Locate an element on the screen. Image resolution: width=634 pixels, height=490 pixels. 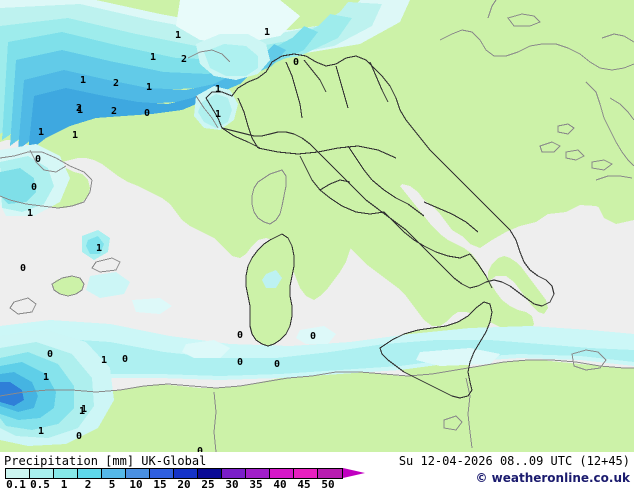
coast-corsica is located at coordinates (269, 197).